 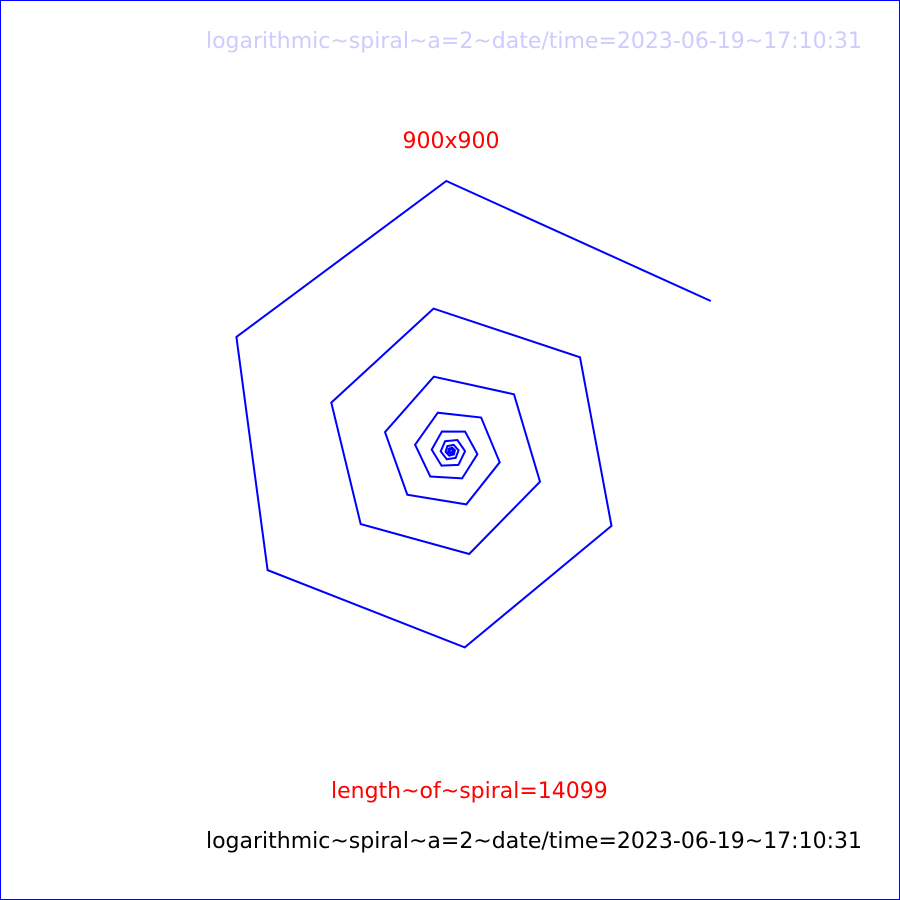 I want to click on spiral-length-label: length~of~spiral=14099, so click(x=469, y=791).